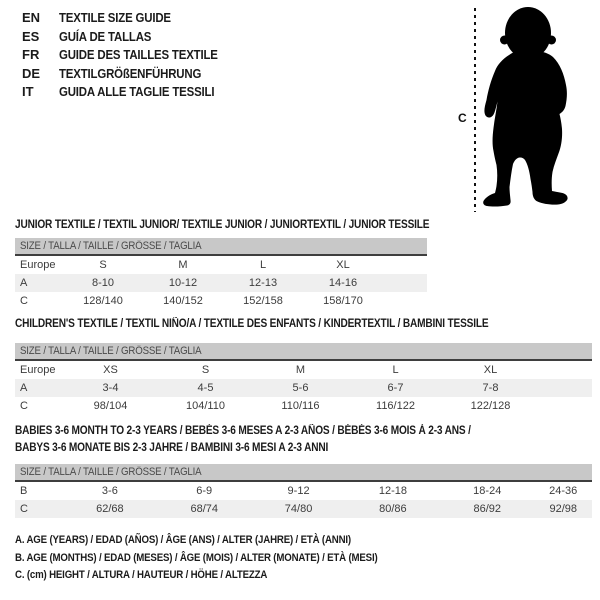 The width and height of the screenshot is (600, 600). What do you see at coordinates (563, 509) in the screenshot?
I see `height-cell: 92/98` at bounding box center [563, 509].